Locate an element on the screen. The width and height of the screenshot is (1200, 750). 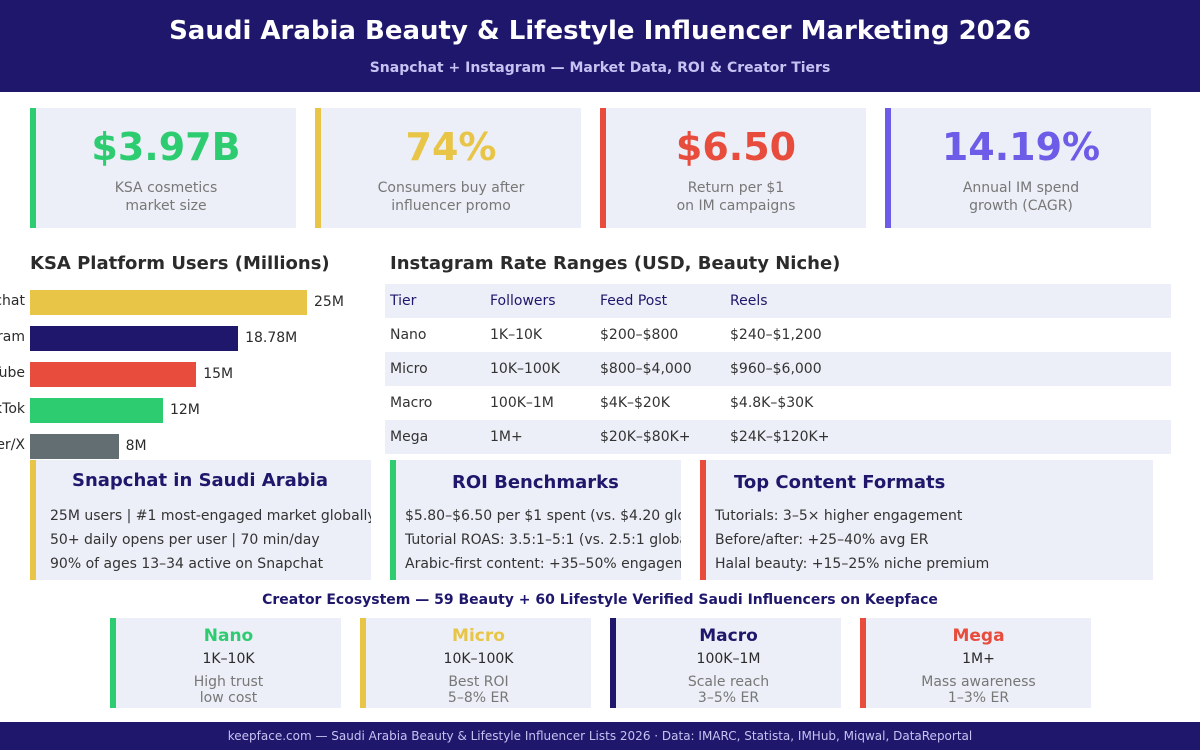
tier-card-micro: Micro 10K–100K Best ROI 5–8% ER is located at coordinates (475, 663).